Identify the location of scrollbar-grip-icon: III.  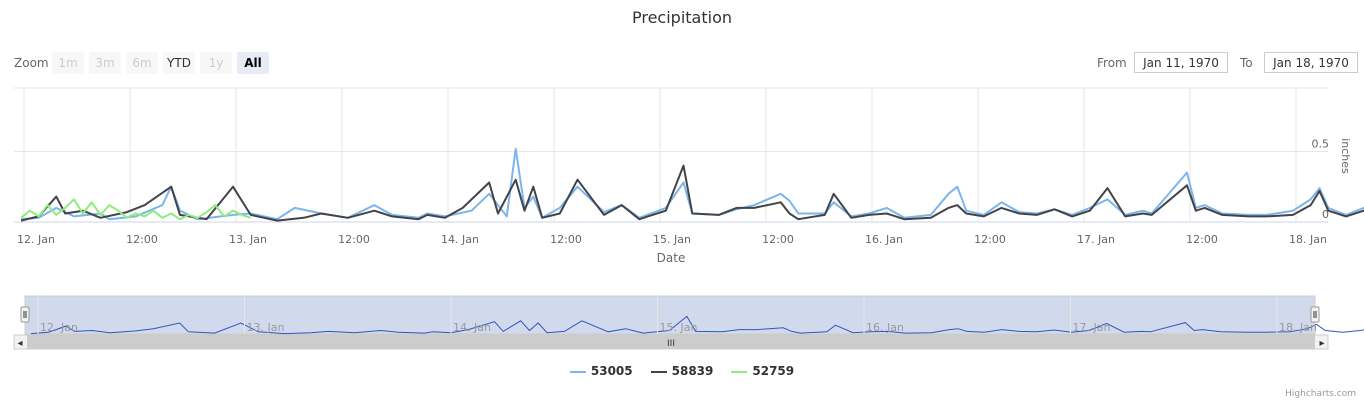
(671, 344).